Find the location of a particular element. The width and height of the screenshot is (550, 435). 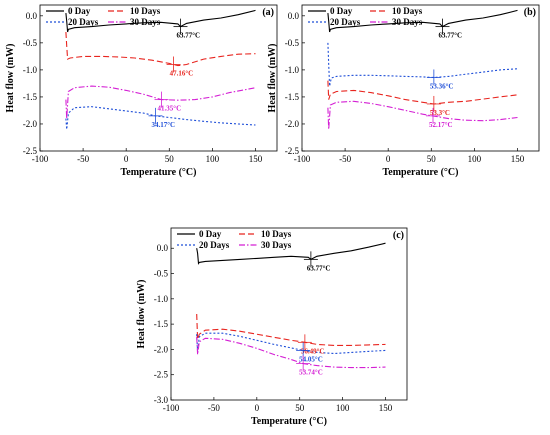

peak-annotation: 34.17°C is located at coordinates (163, 125).